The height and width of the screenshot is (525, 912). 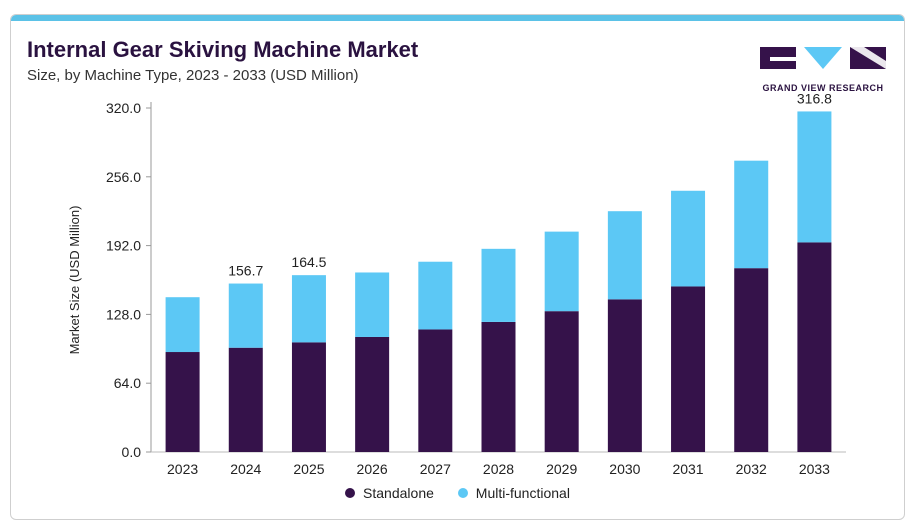 What do you see at coordinates (751, 360) in the screenshot?
I see `bar-standalone-2032` at bounding box center [751, 360].